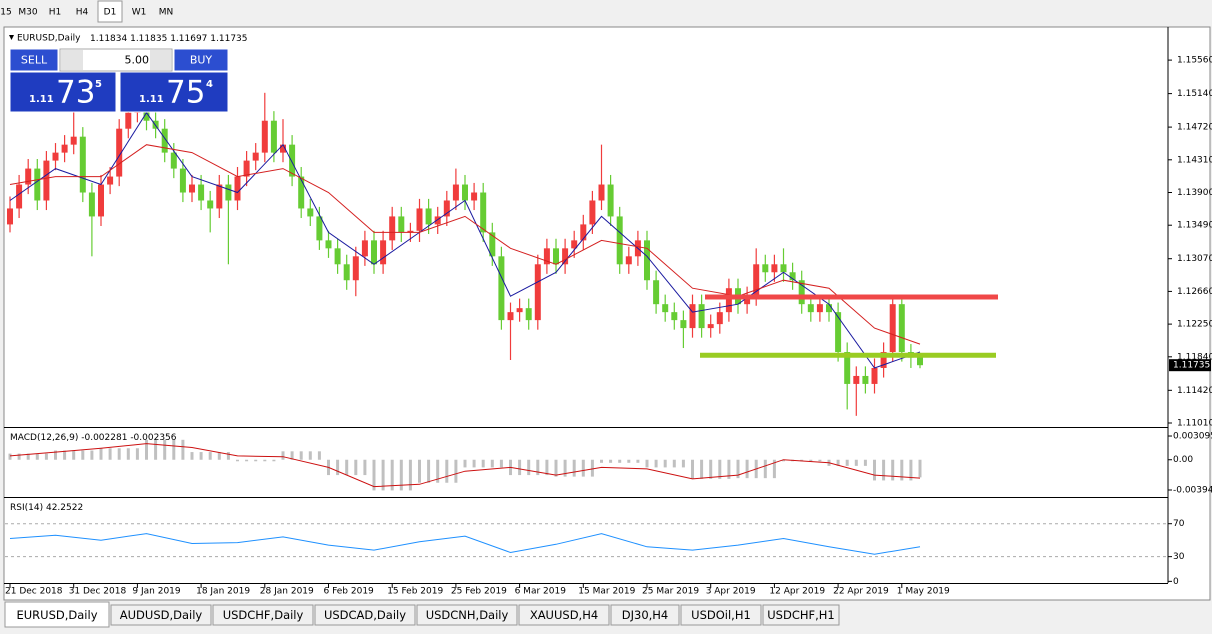 The height and width of the screenshot is (634, 1212). What do you see at coordinates (1194, 160) in the screenshot?
I see `y-tick-label: 1.14310` at bounding box center [1194, 160].